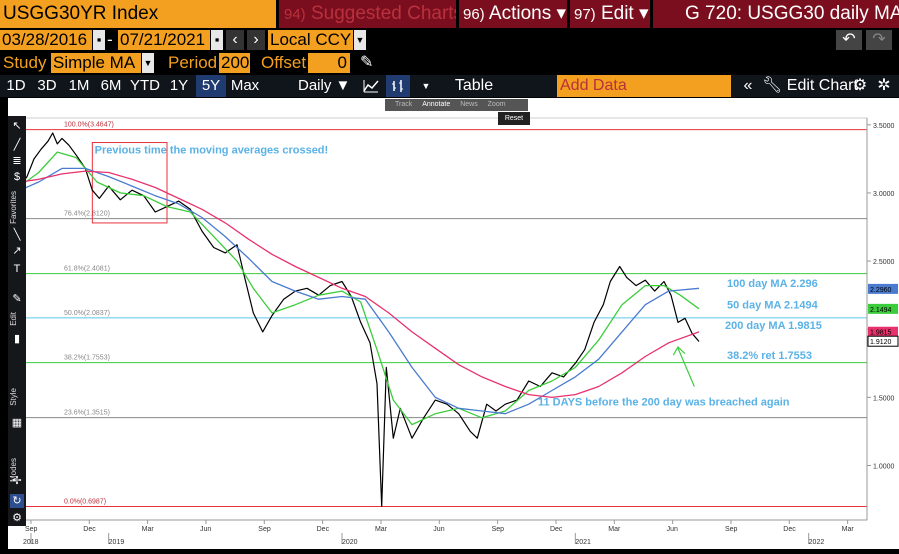 Image resolution: width=899 pixels, height=554 pixels. What do you see at coordinates (404, 104) in the screenshot?
I see `track-button: Track` at bounding box center [404, 104].